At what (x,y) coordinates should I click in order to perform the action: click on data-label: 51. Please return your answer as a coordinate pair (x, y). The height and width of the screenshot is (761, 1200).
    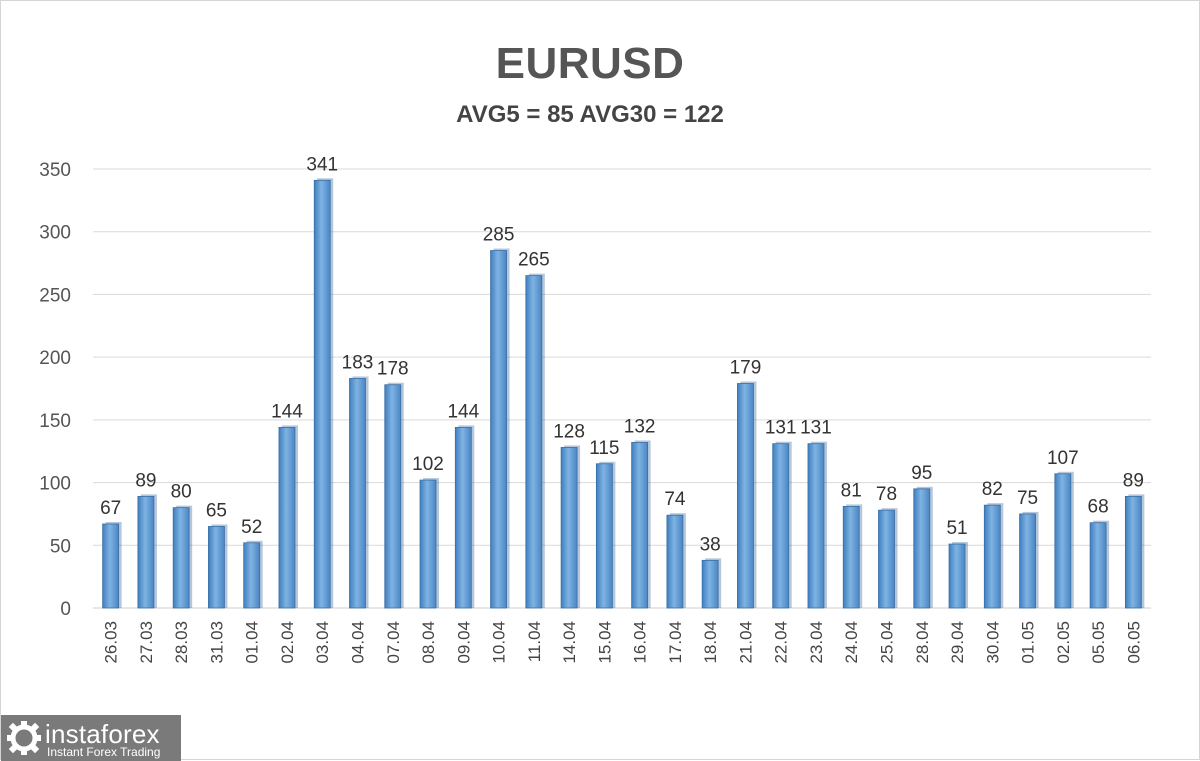
    Looking at the image, I should click on (956, 528).